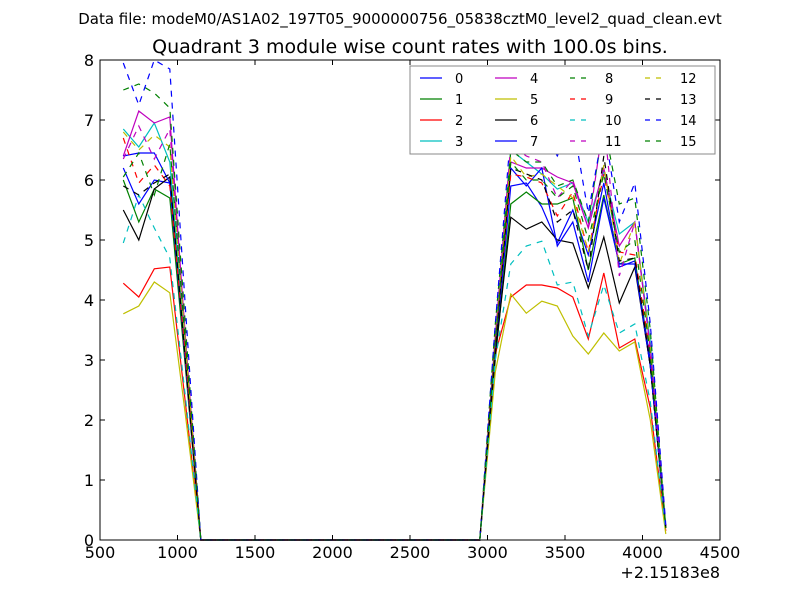 The image size is (800, 600). Describe the element at coordinates (89, 180) in the screenshot. I see `y-tick-label: 6` at that location.